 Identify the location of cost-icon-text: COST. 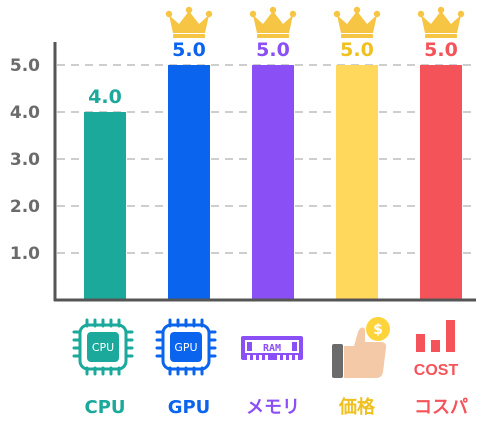
(436, 370).